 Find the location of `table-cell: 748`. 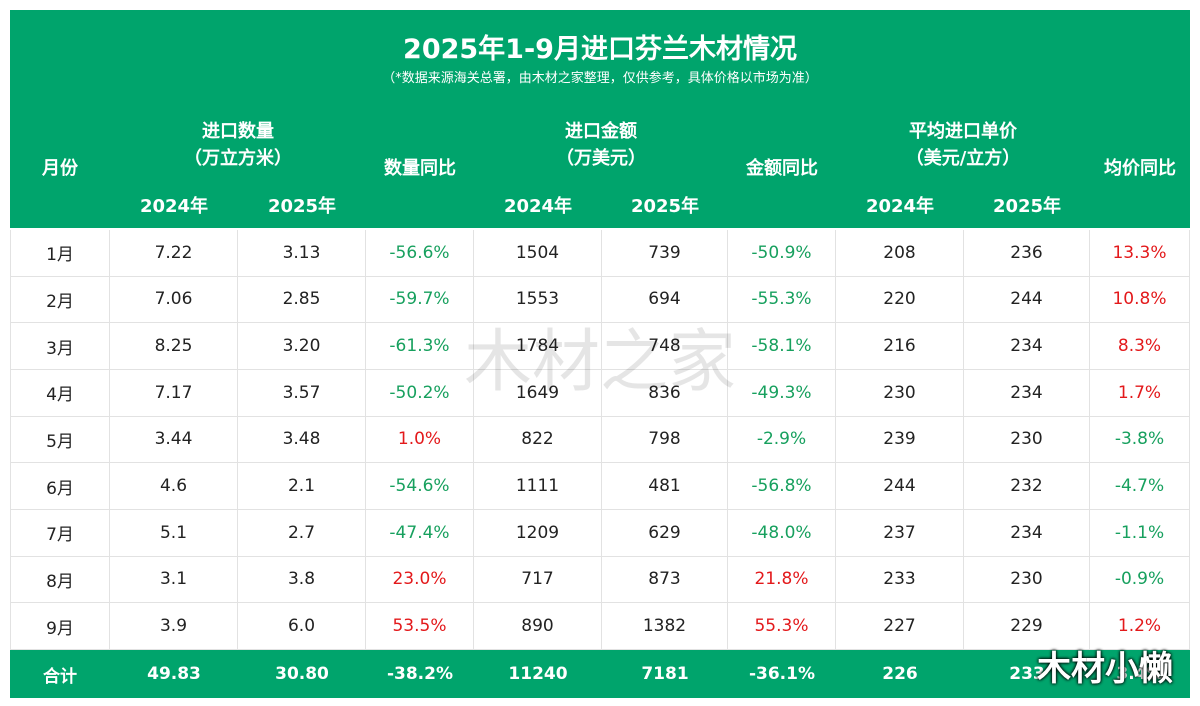

table-cell: 748 is located at coordinates (665, 346).